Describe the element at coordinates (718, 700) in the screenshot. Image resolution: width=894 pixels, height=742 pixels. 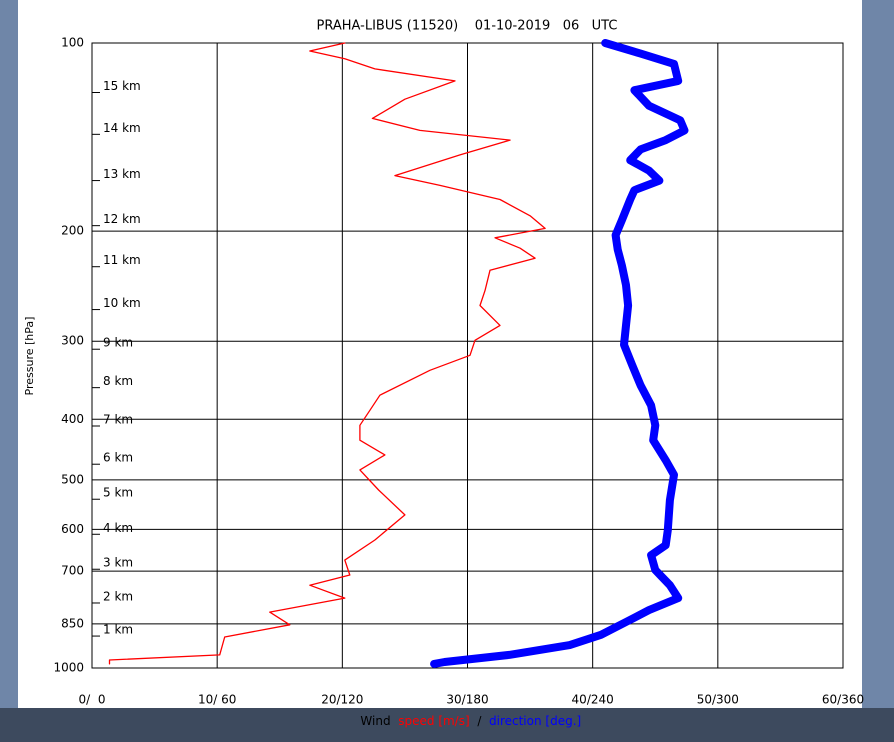
I see `x-tick-label: 50/300` at that location.